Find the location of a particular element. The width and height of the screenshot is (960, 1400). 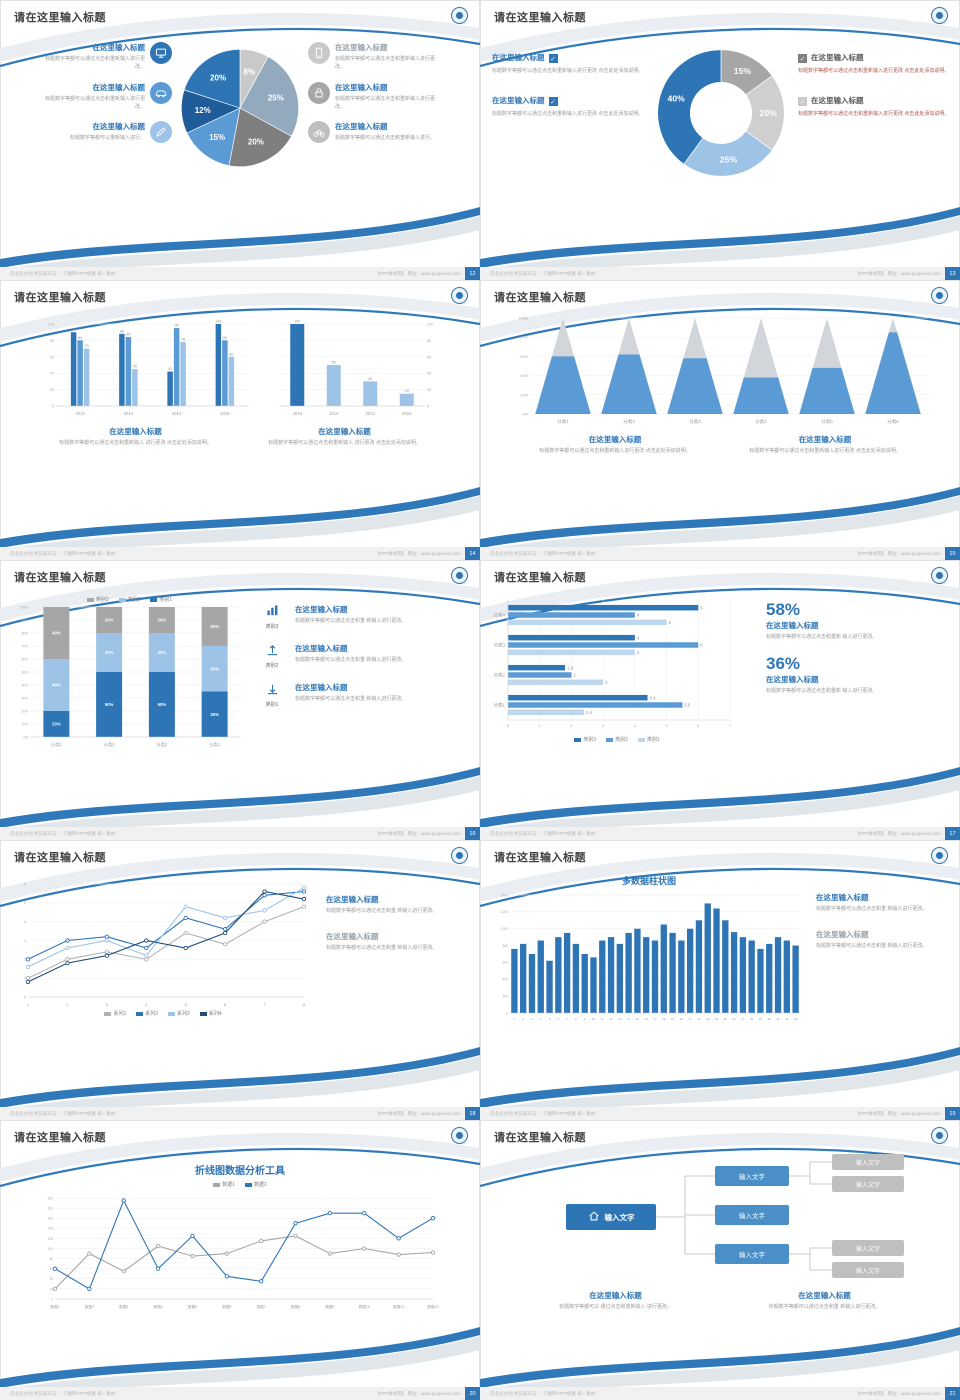

svg-text: 800 is located at coordinates (506, 946).